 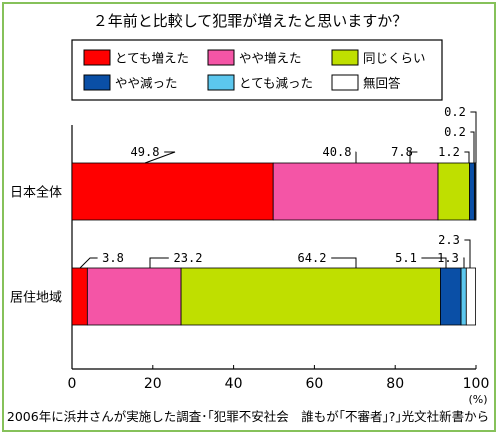 What do you see at coordinates (448, 258) in the screenshot?
I see `data-label-1-4: 1.3` at bounding box center [448, 258].